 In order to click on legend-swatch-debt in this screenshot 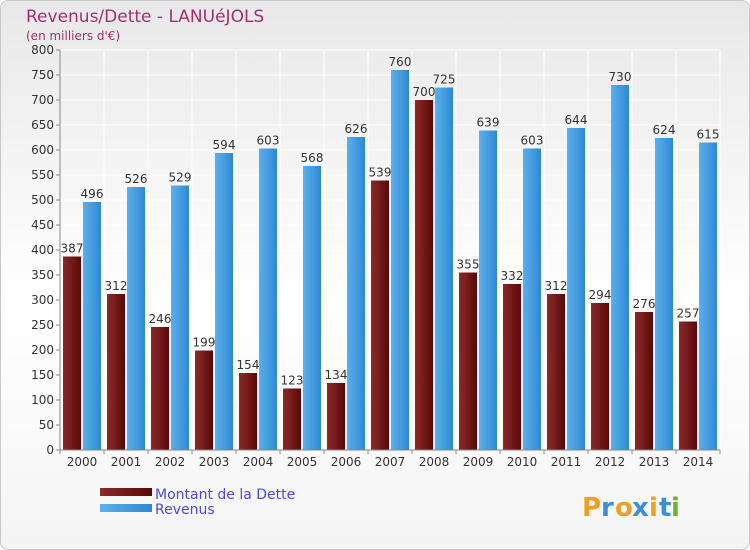, I will do `click(126, 492)`.